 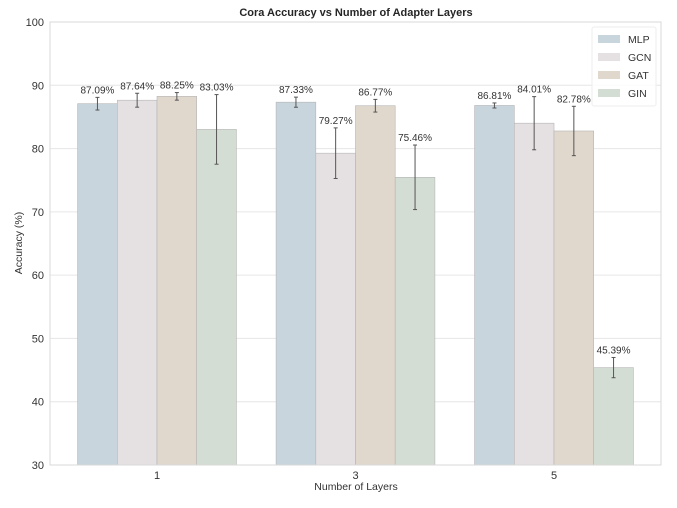 I want to click on legend-label-gcn: GCN, so click(x=639, y=58).